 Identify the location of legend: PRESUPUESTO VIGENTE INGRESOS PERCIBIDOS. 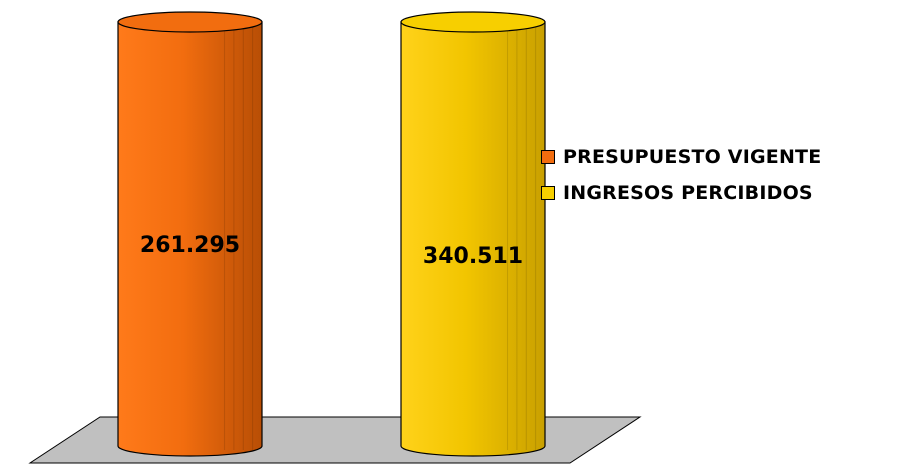
(681, 176).